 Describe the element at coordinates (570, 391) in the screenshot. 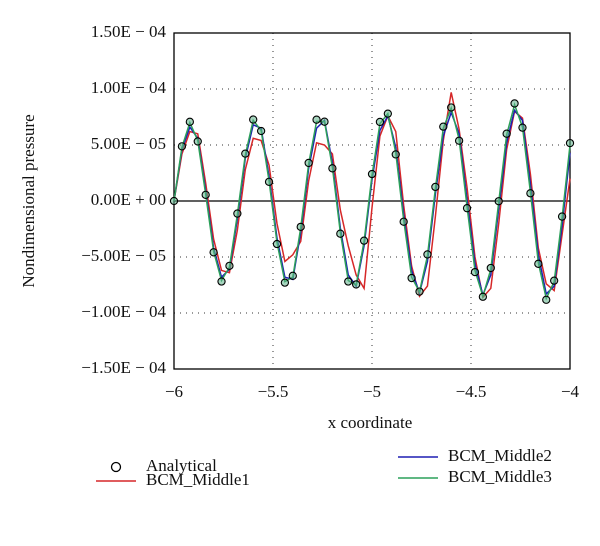

I see `x-tick-label: −4` at that location.